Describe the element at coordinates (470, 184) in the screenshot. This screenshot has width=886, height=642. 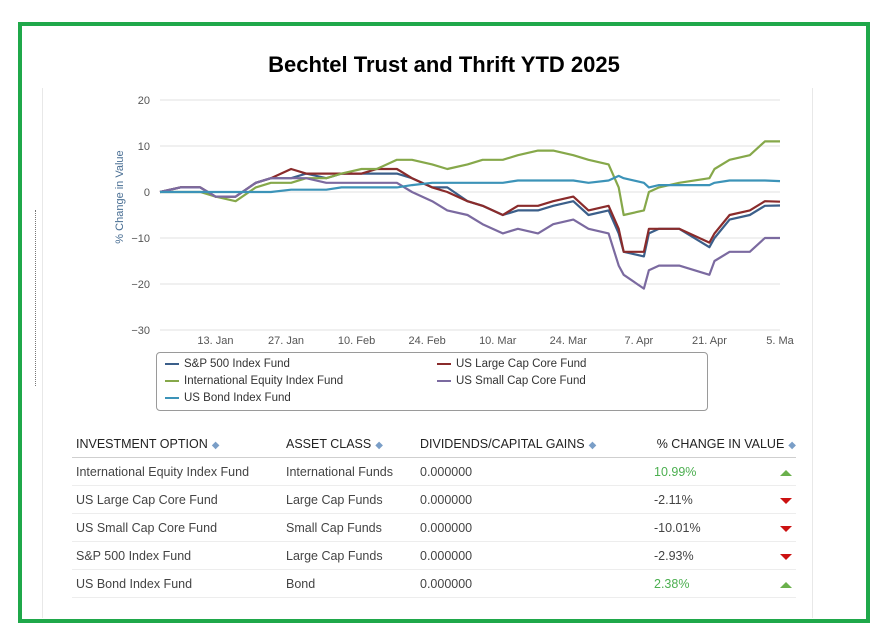
I see `series-line-us-bond-index-fund` at that location.